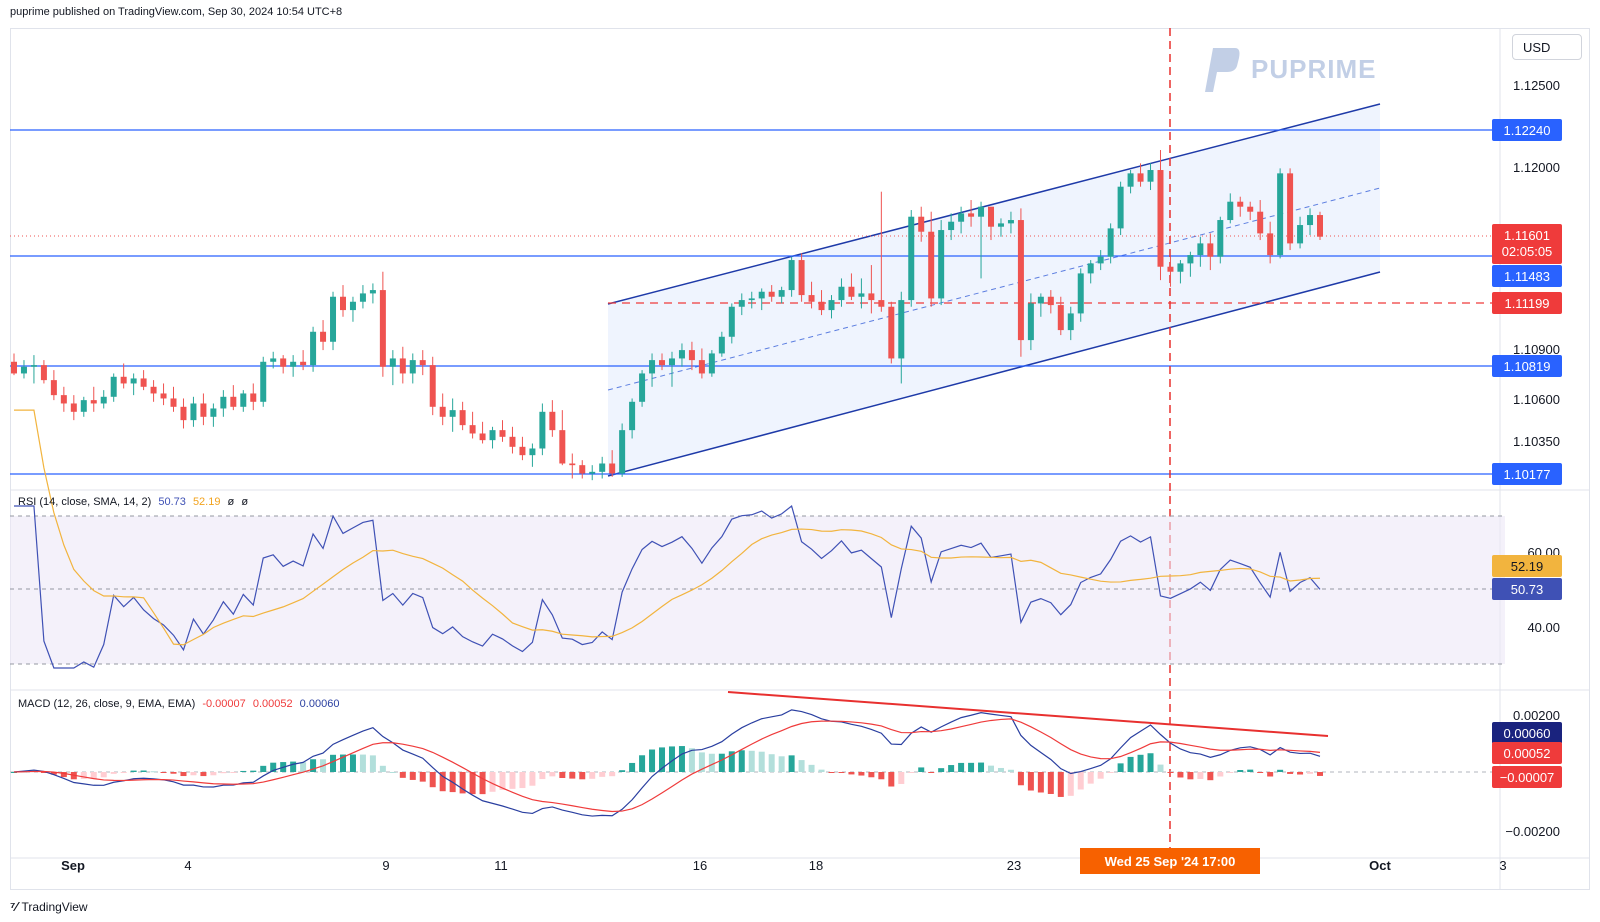 The image size is (1600, 922). What do you see at coordinates (231, 502) in the screenshot?
I see `rsi-legend-na: ø` at bounding box center [231, 502].